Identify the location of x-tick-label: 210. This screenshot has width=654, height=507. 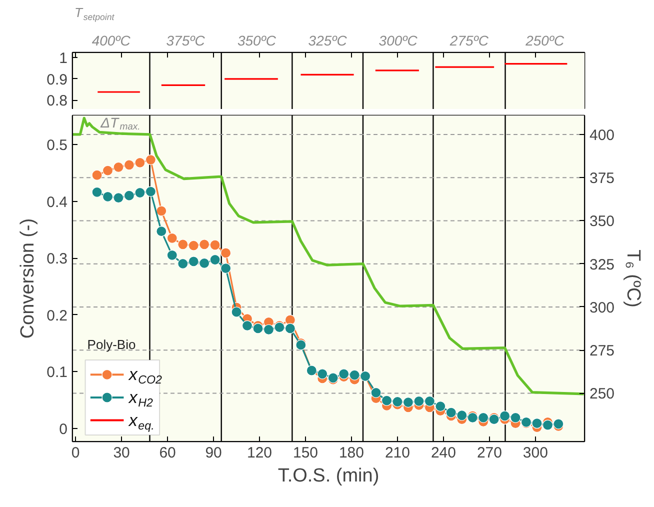
(397, 453).